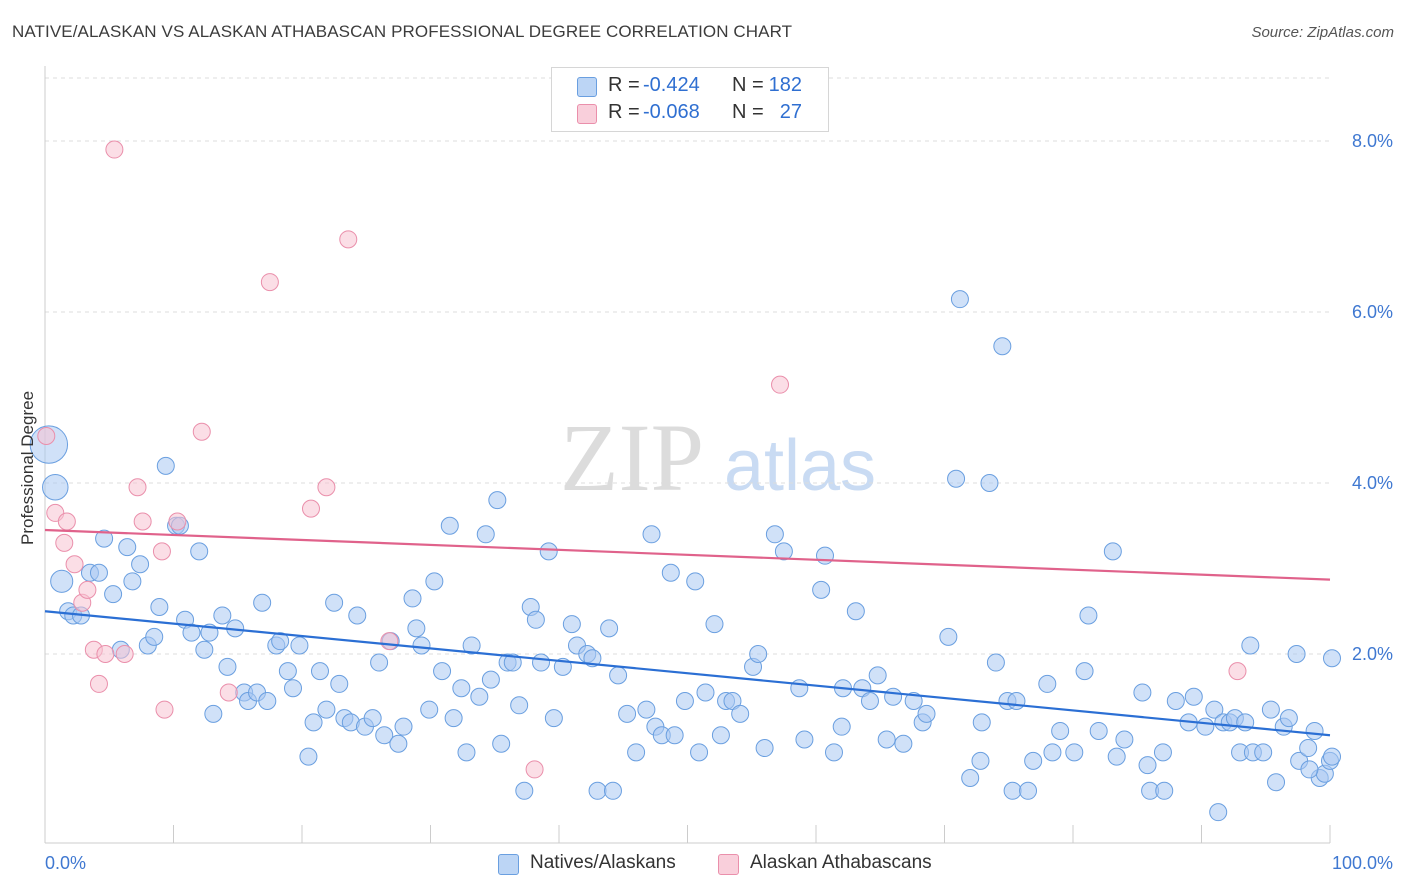 This screenshot has height=892, width=1406. I want to click on y-tick-label: 2.0%, so click(1372, 654).